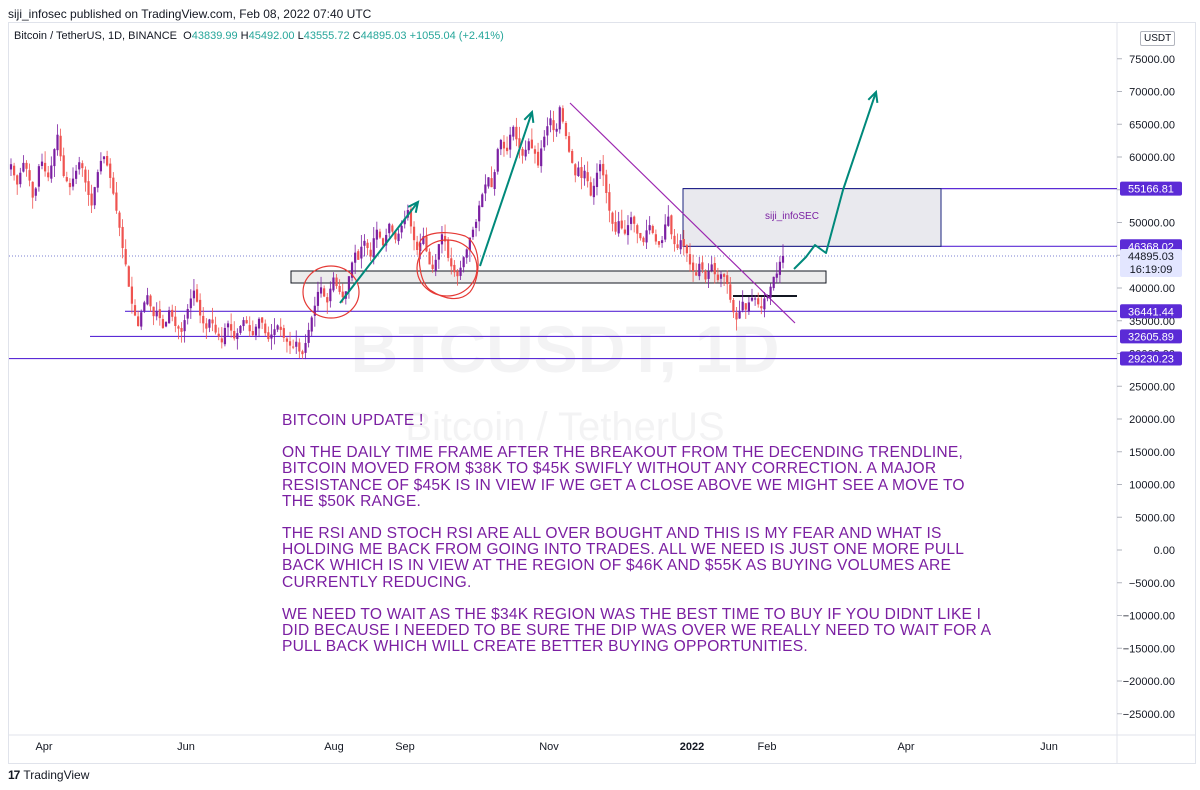  I want to click on y-tick-label: −10000.00, so click(1149, 617).